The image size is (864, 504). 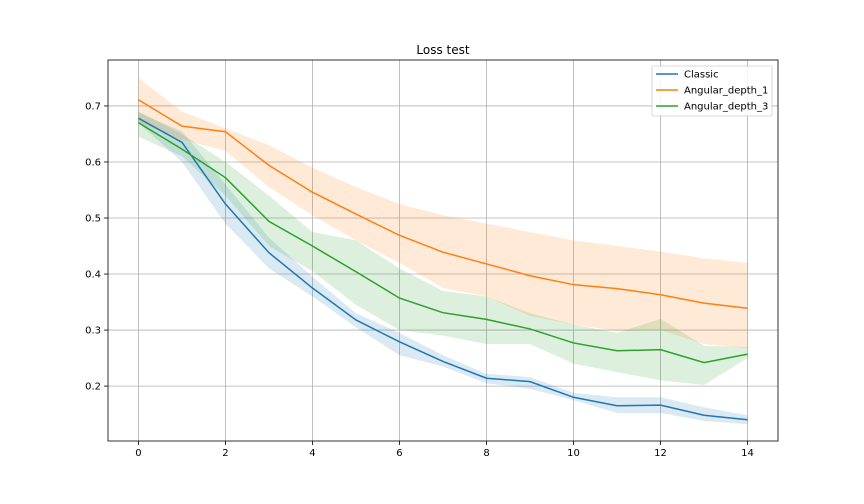 I want to click on legend-box, so click(x=712, y=91).